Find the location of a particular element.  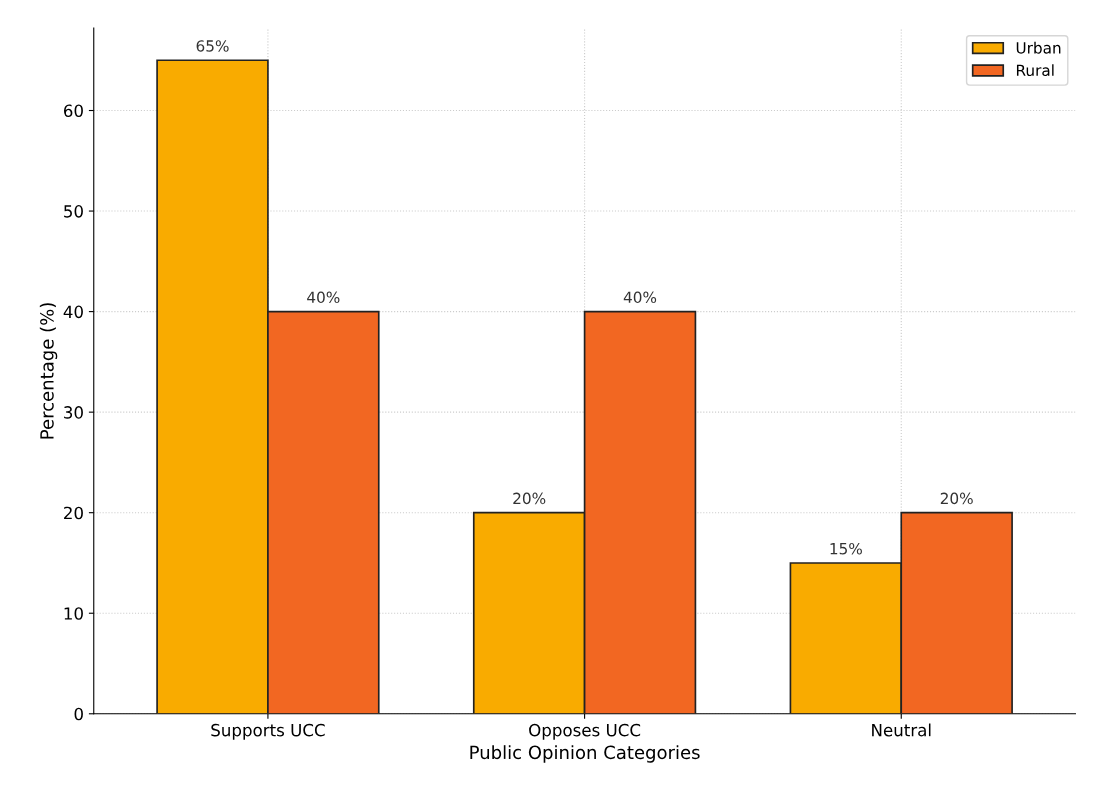

y-tick-label: 60 is located at coordinates (73, 111).